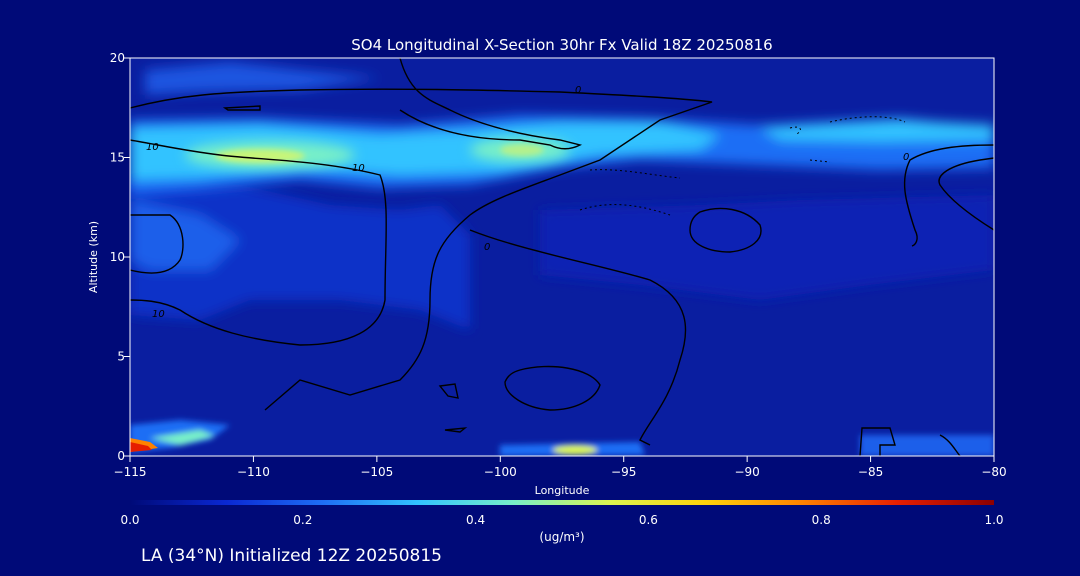 The width and height of the screenshot is (1080, 576). What do you see at coordinates (121, 456) in the screenshot?
I see `y-tick-label: 0` at bounding box center [121, 456].